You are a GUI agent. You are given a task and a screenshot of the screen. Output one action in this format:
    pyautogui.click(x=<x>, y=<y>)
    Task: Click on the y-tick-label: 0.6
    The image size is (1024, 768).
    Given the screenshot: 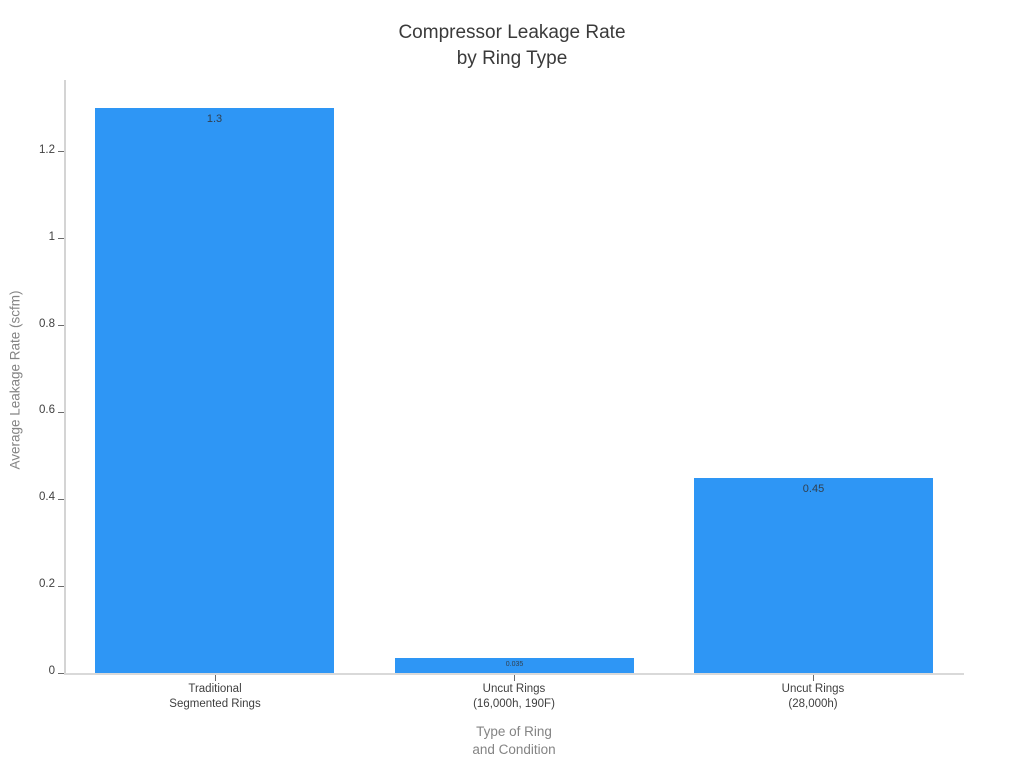 What is the action you would take?
    pyautogui.click(x=47, y=410)
    